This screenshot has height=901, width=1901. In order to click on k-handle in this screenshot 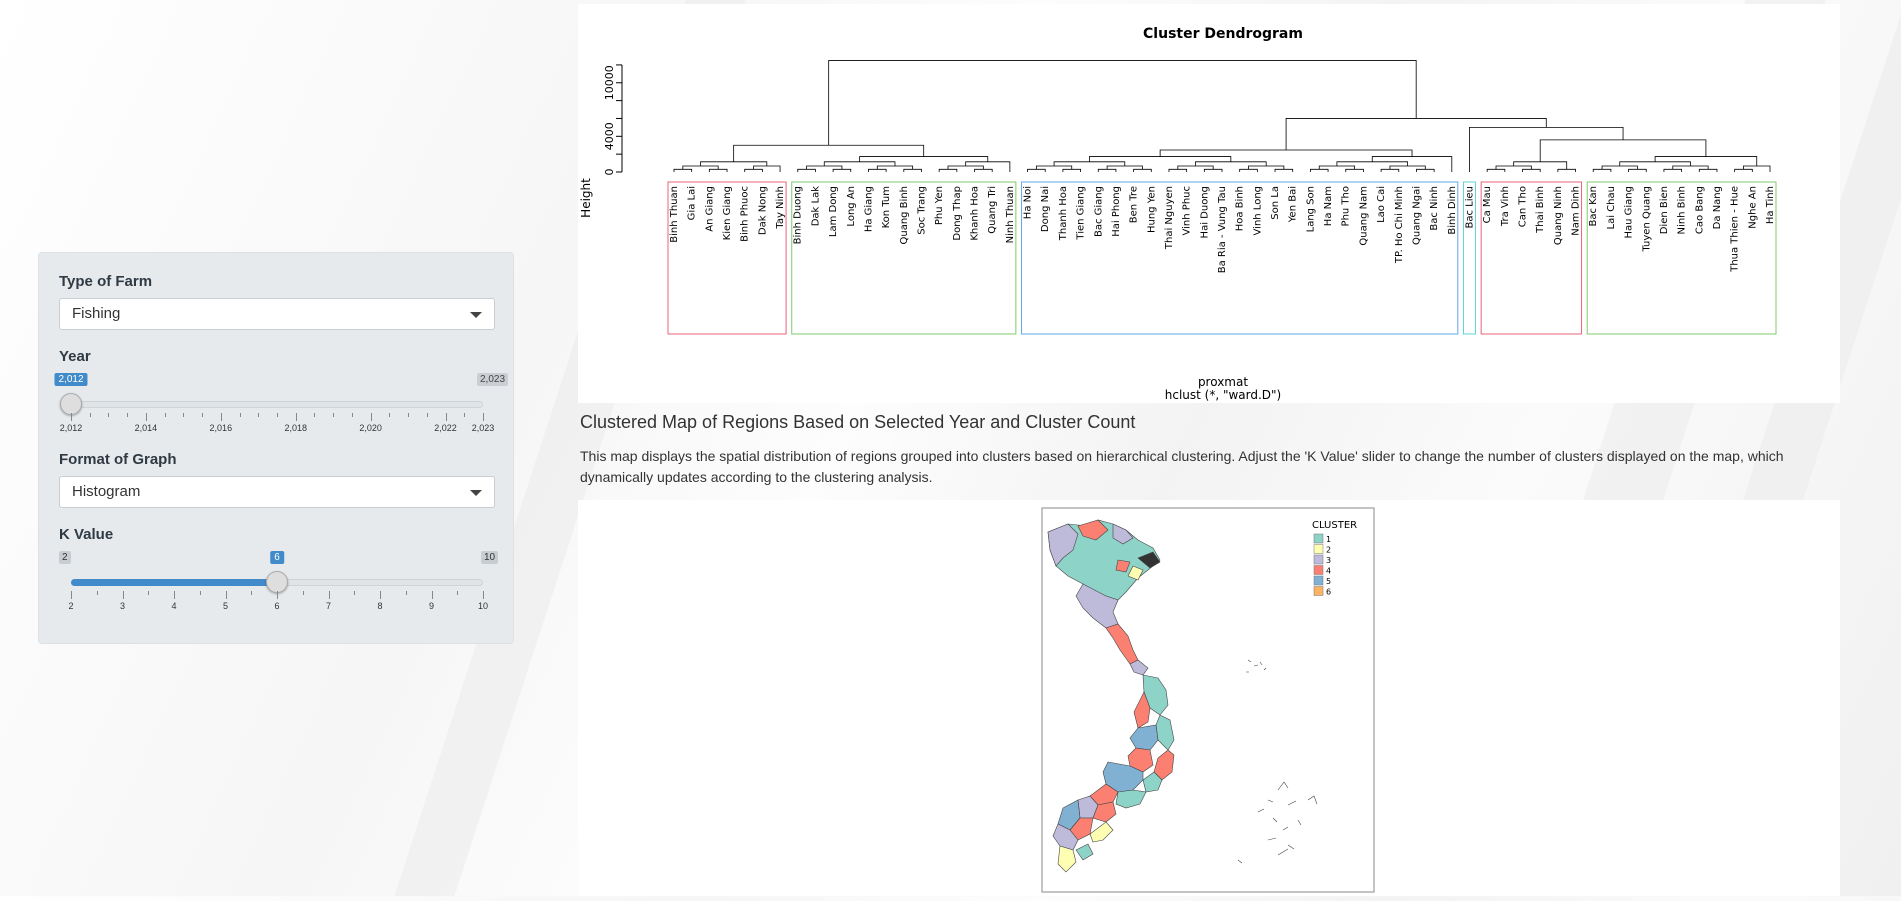, I will do `click(277, 582)`.